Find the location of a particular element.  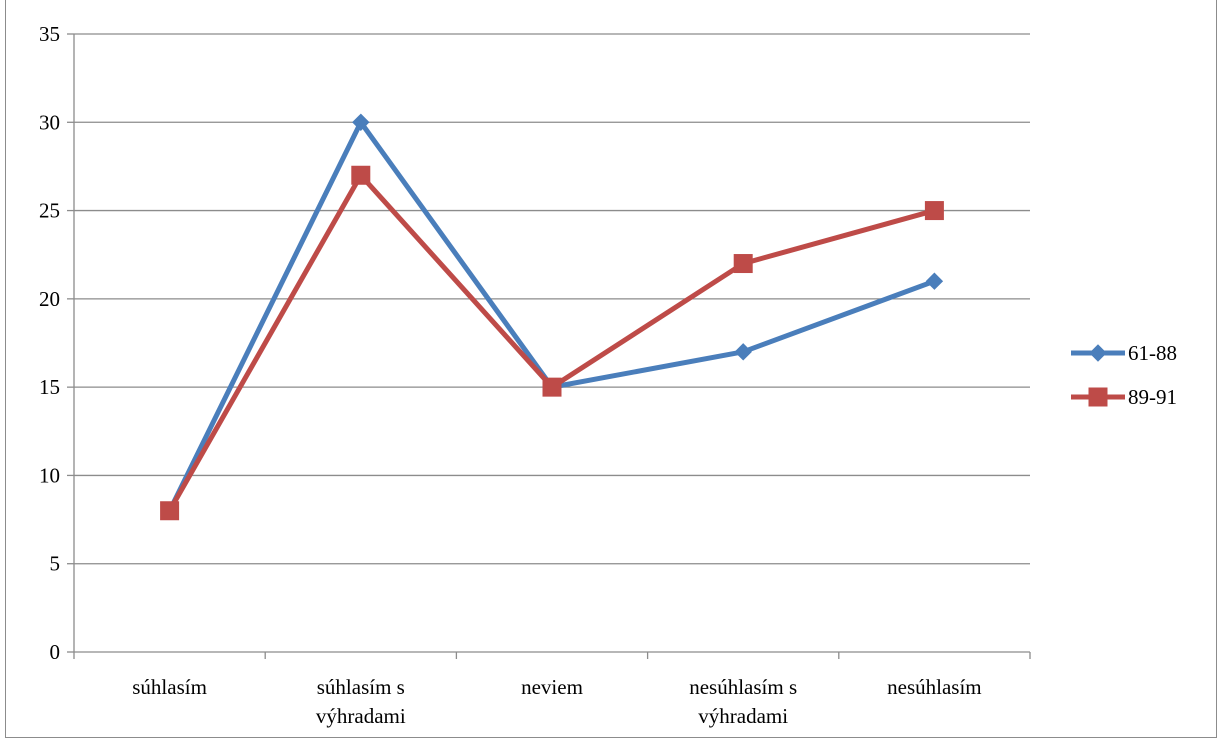

y-tick-label: 10 is located at coordinates (49, 475).